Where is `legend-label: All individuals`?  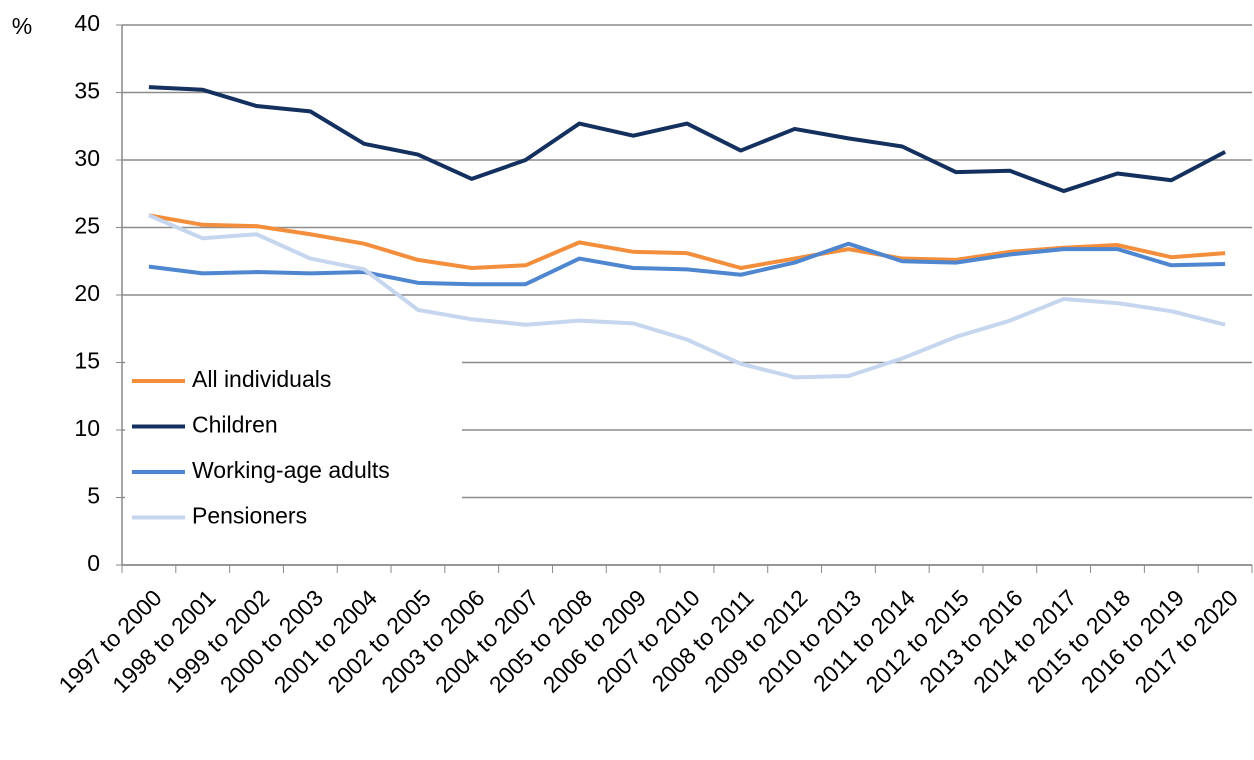
legend-label: All individuals is located at coordinates (261, 379).